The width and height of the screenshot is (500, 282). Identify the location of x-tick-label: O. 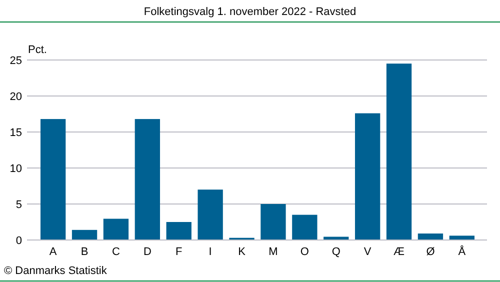
(305, 252).